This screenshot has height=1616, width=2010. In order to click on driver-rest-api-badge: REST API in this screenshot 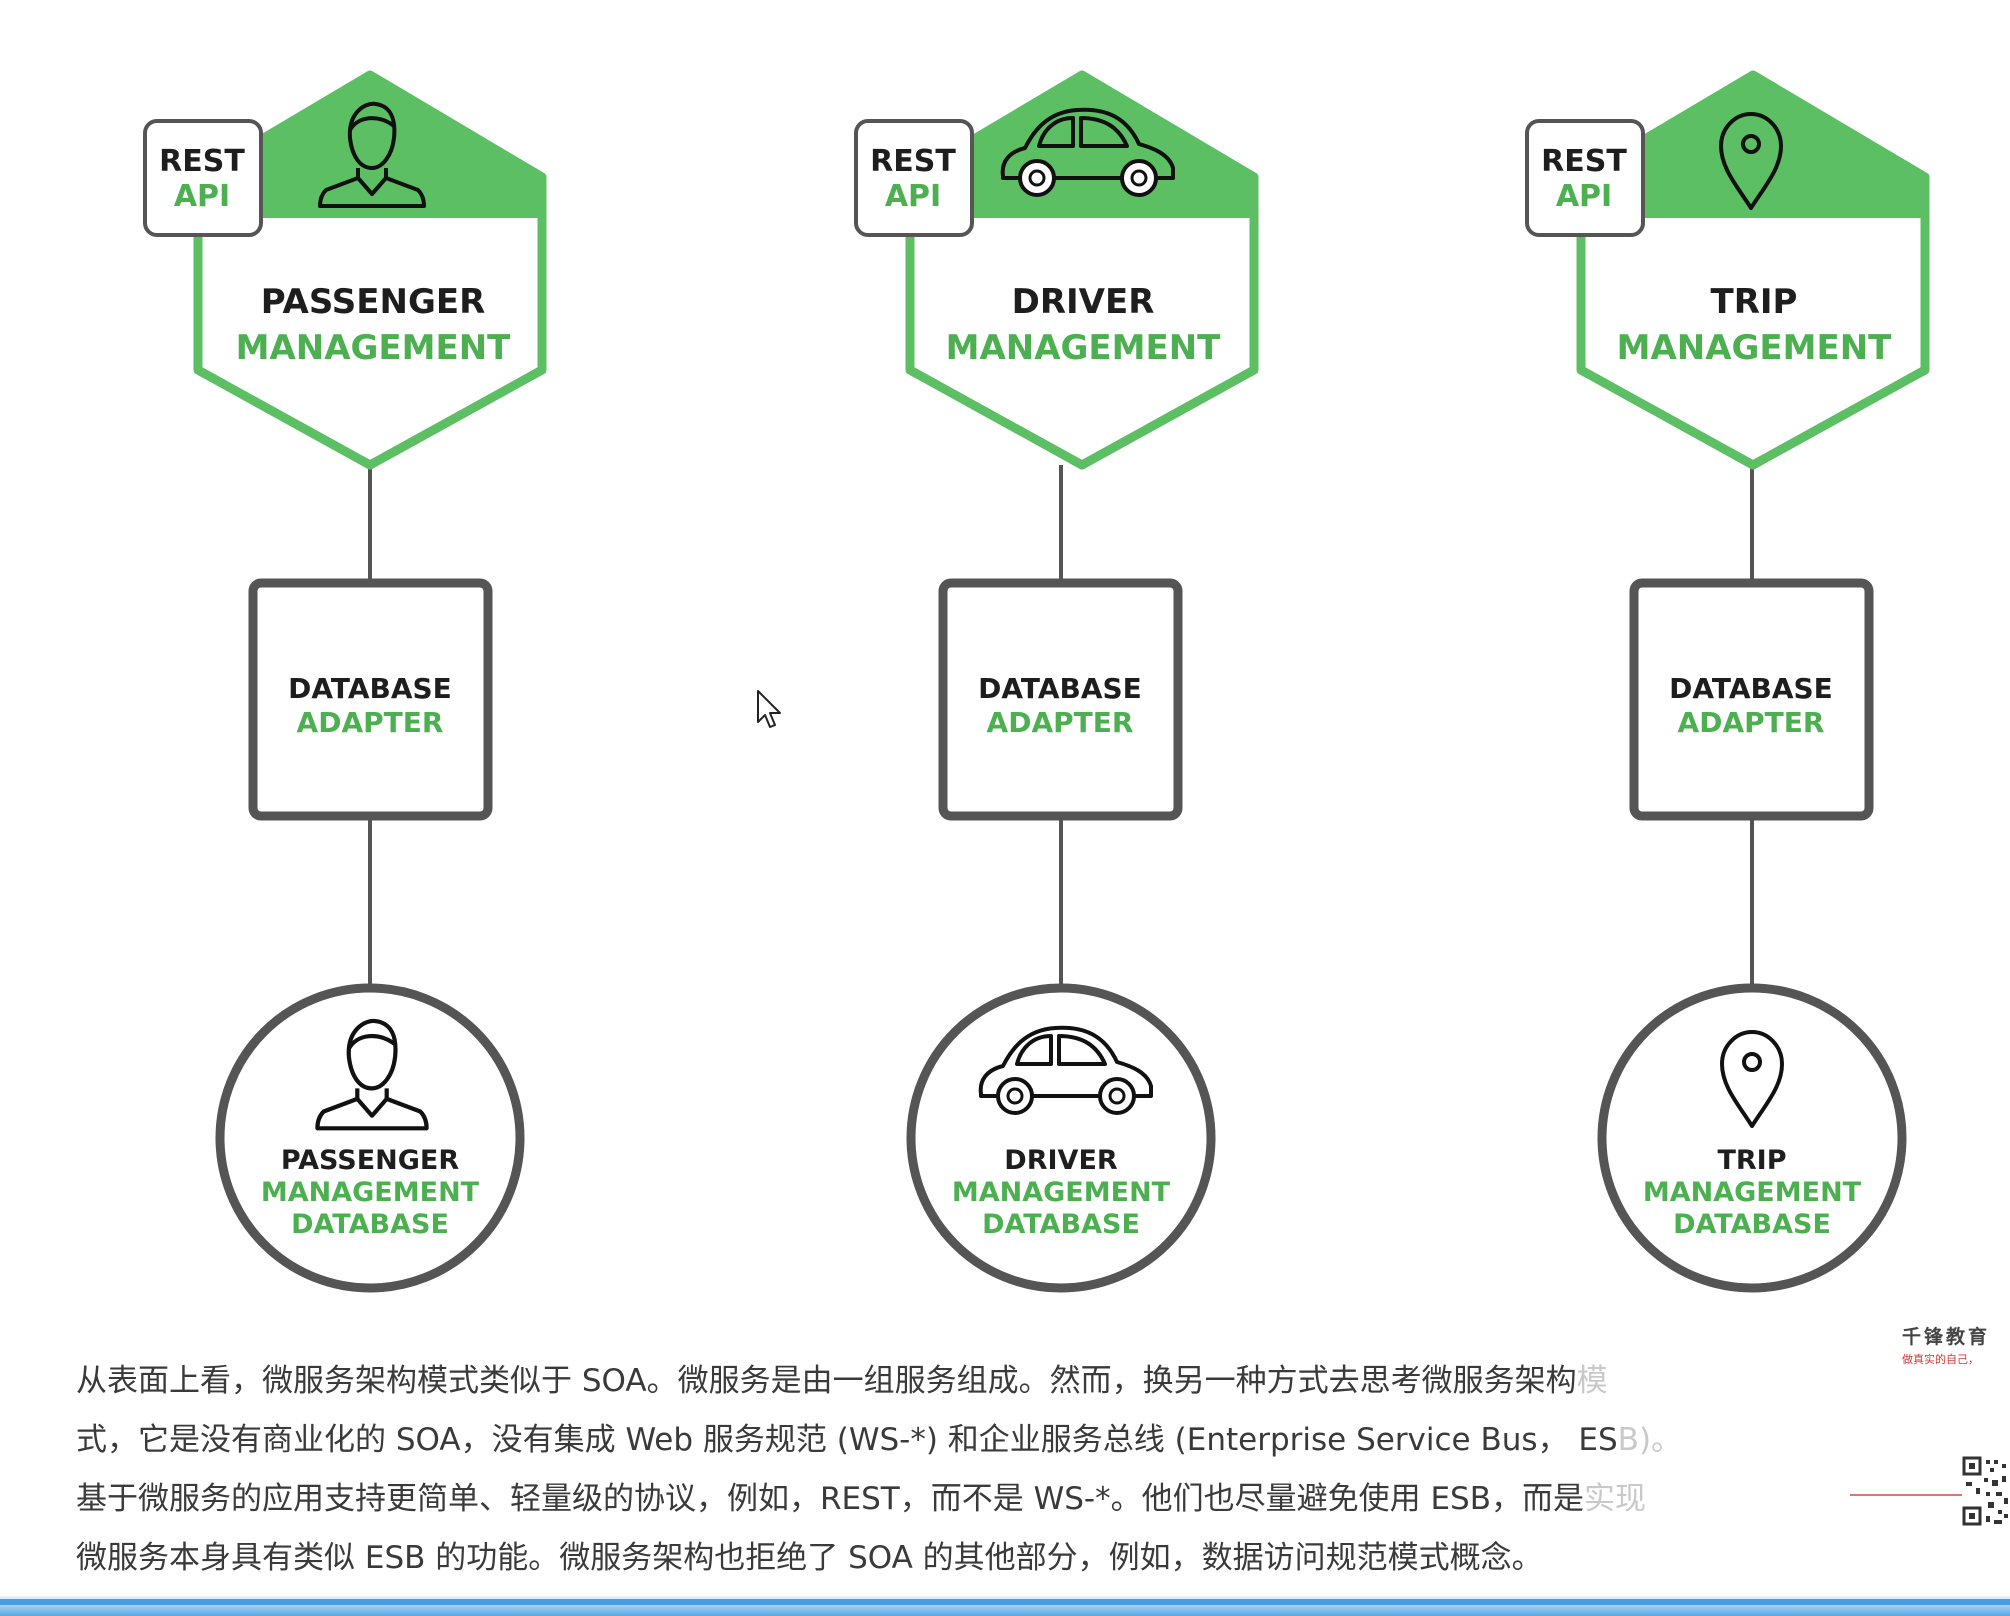, I will do `click(914, 178)`.